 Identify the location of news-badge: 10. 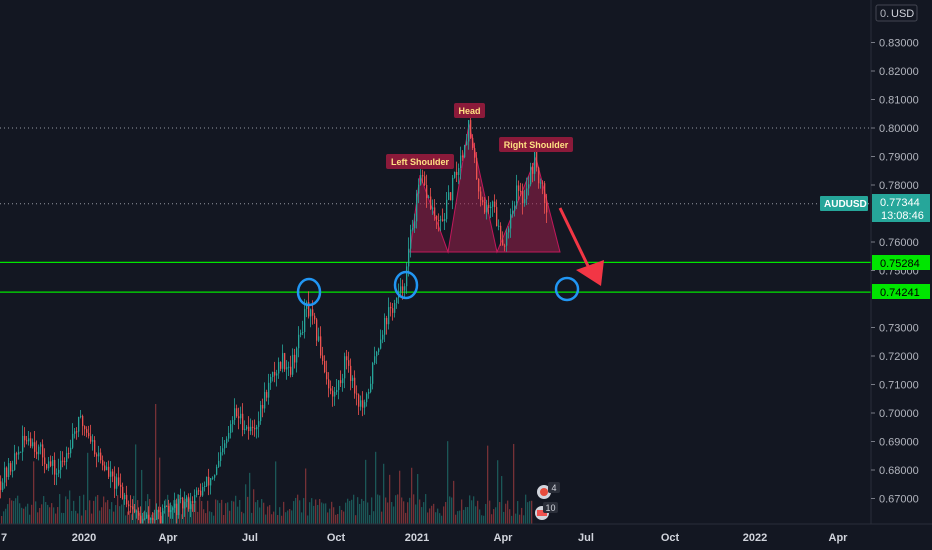
(545, 512).